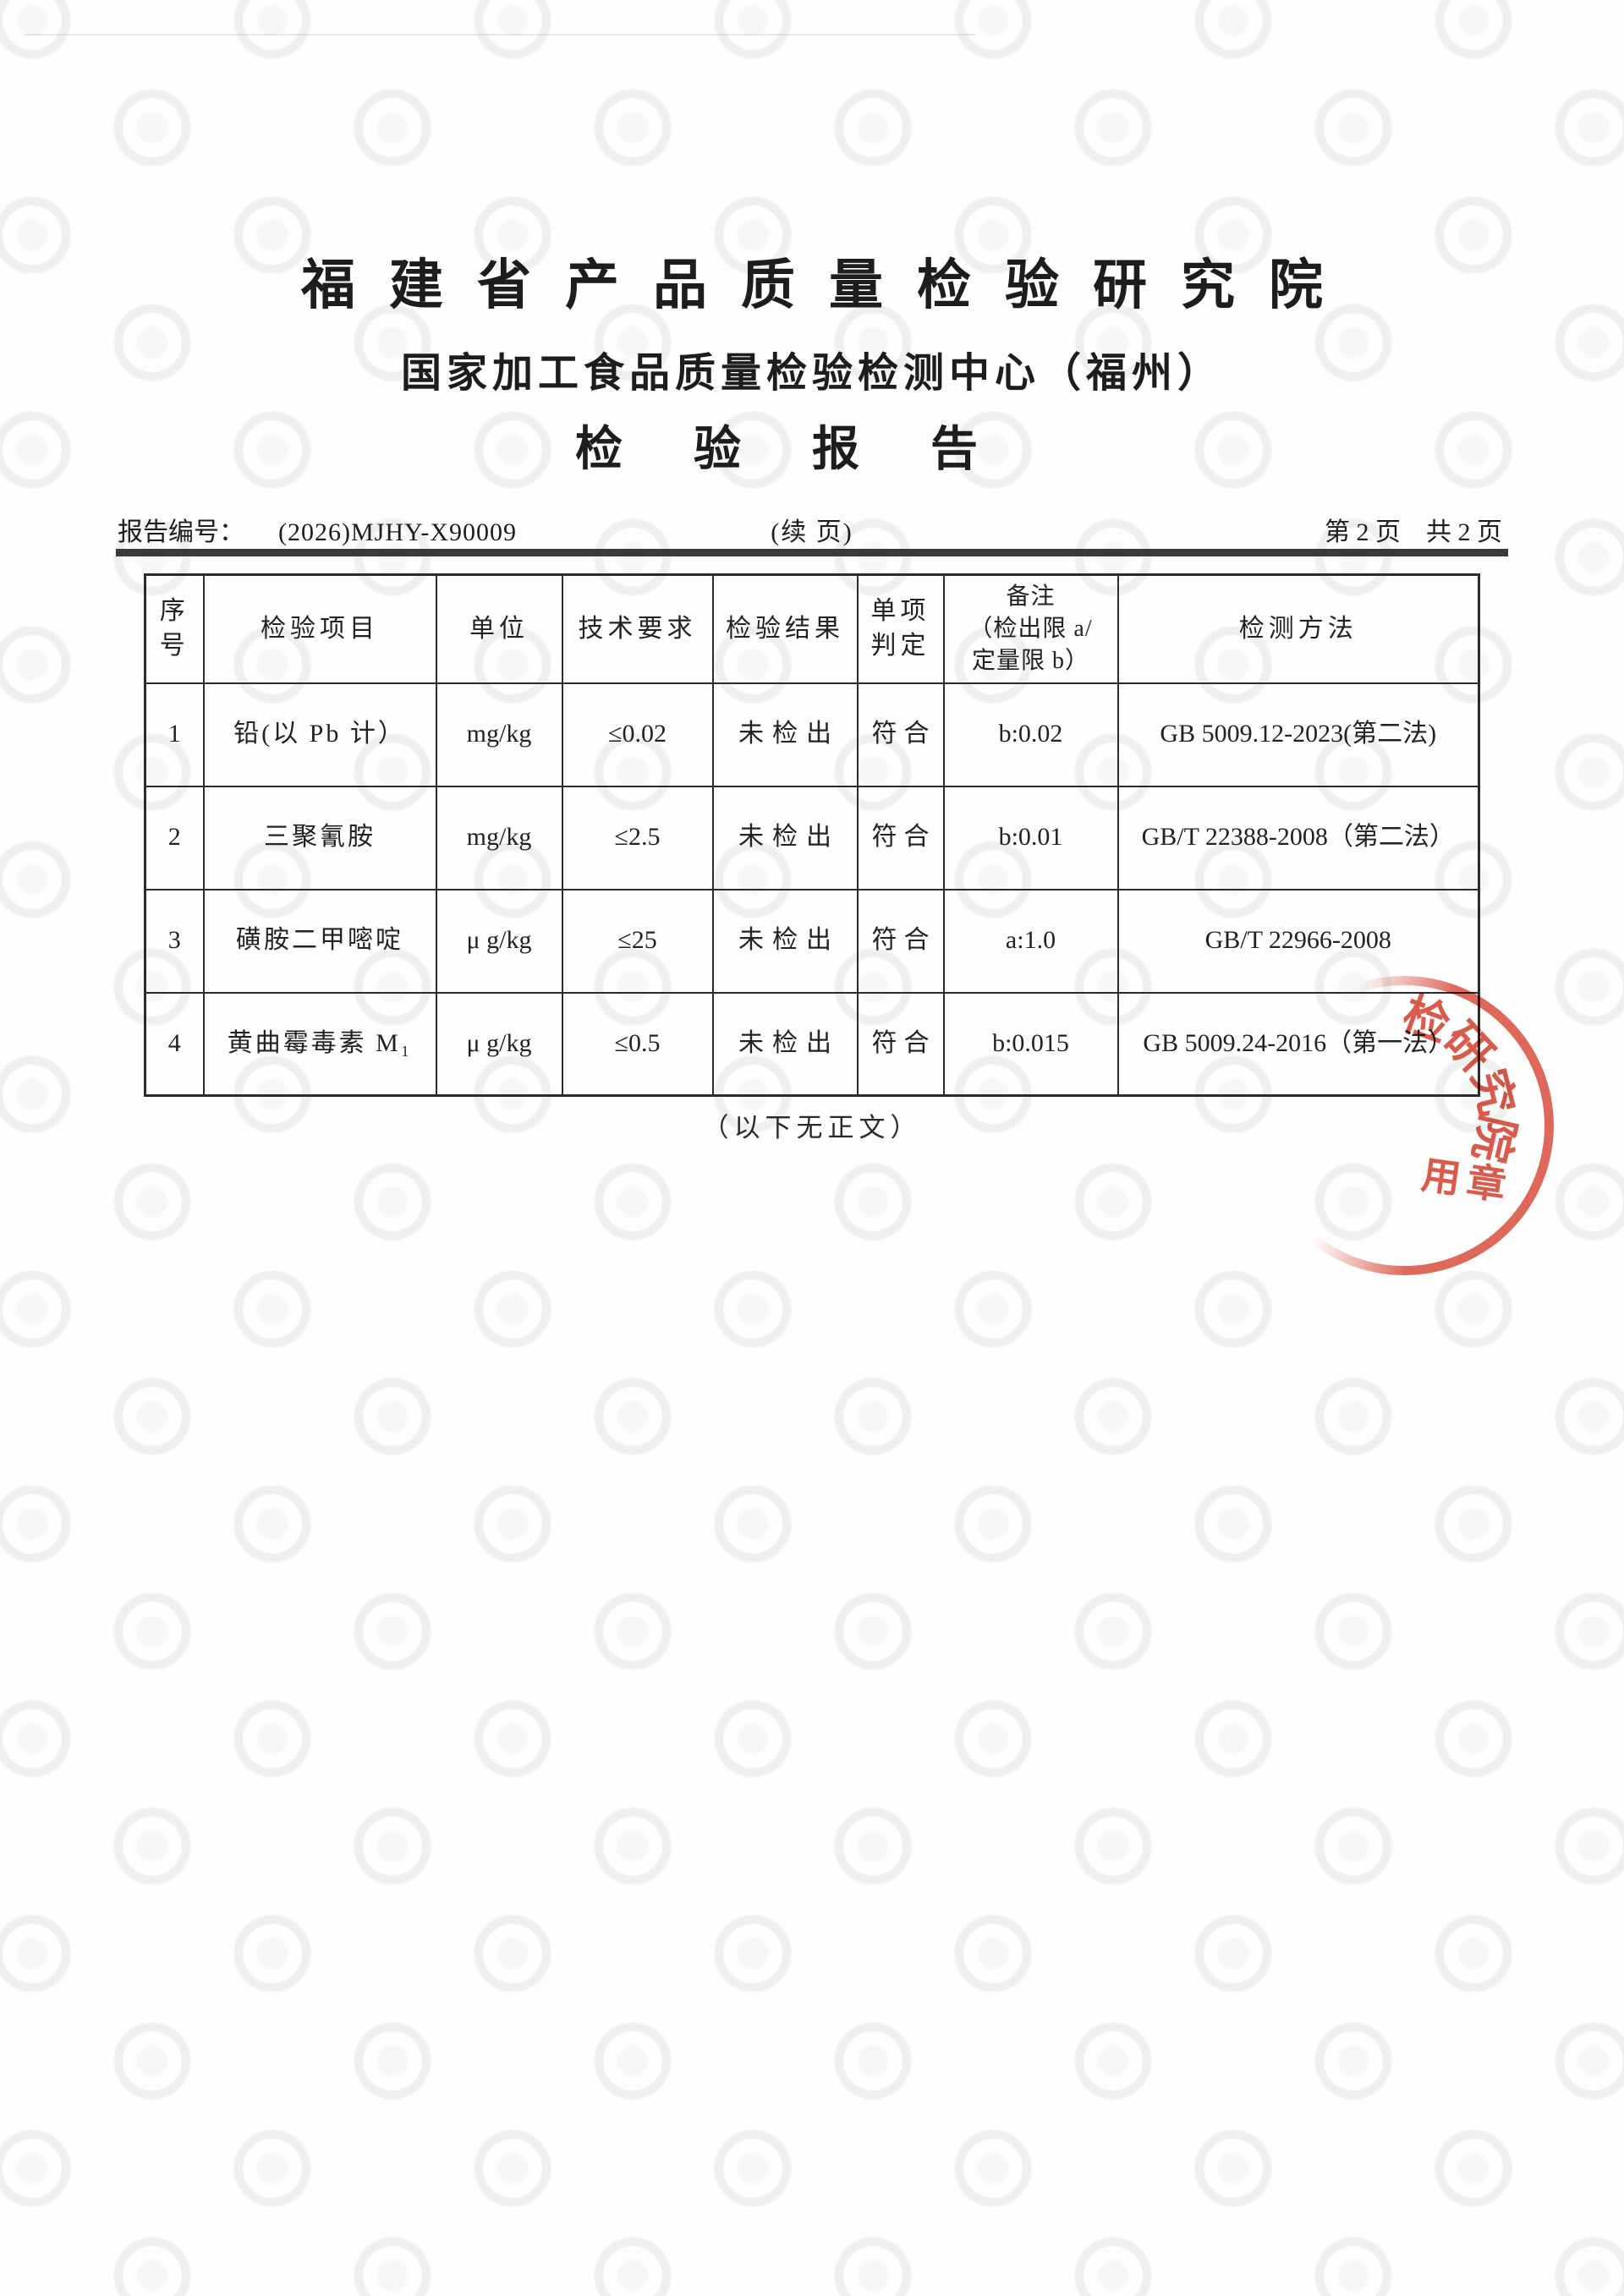 This screenshot has height=2296, width=1624. Describe the element at coordinates (175, 629) in the screenshot. I see `col-header-no: 序 号` at that location.